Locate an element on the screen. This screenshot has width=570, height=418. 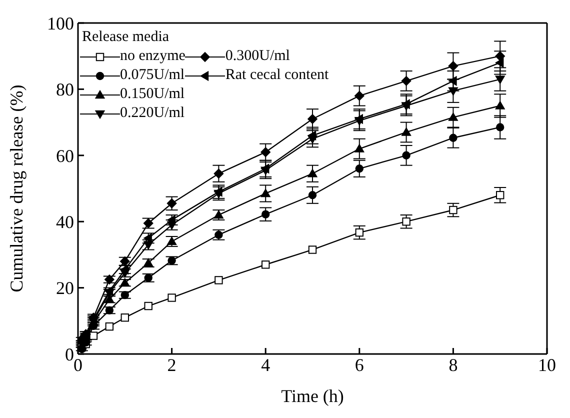
x-tick-label: 10 is located at coordinates (547, 364).